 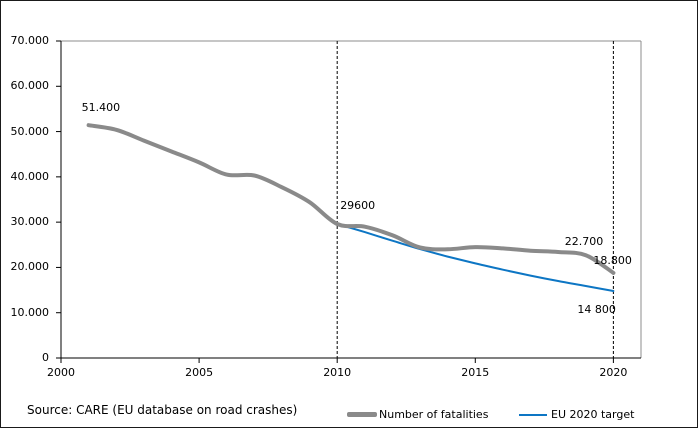 I want to click on point-label-3: 18.800, so click(x=612, y=260).